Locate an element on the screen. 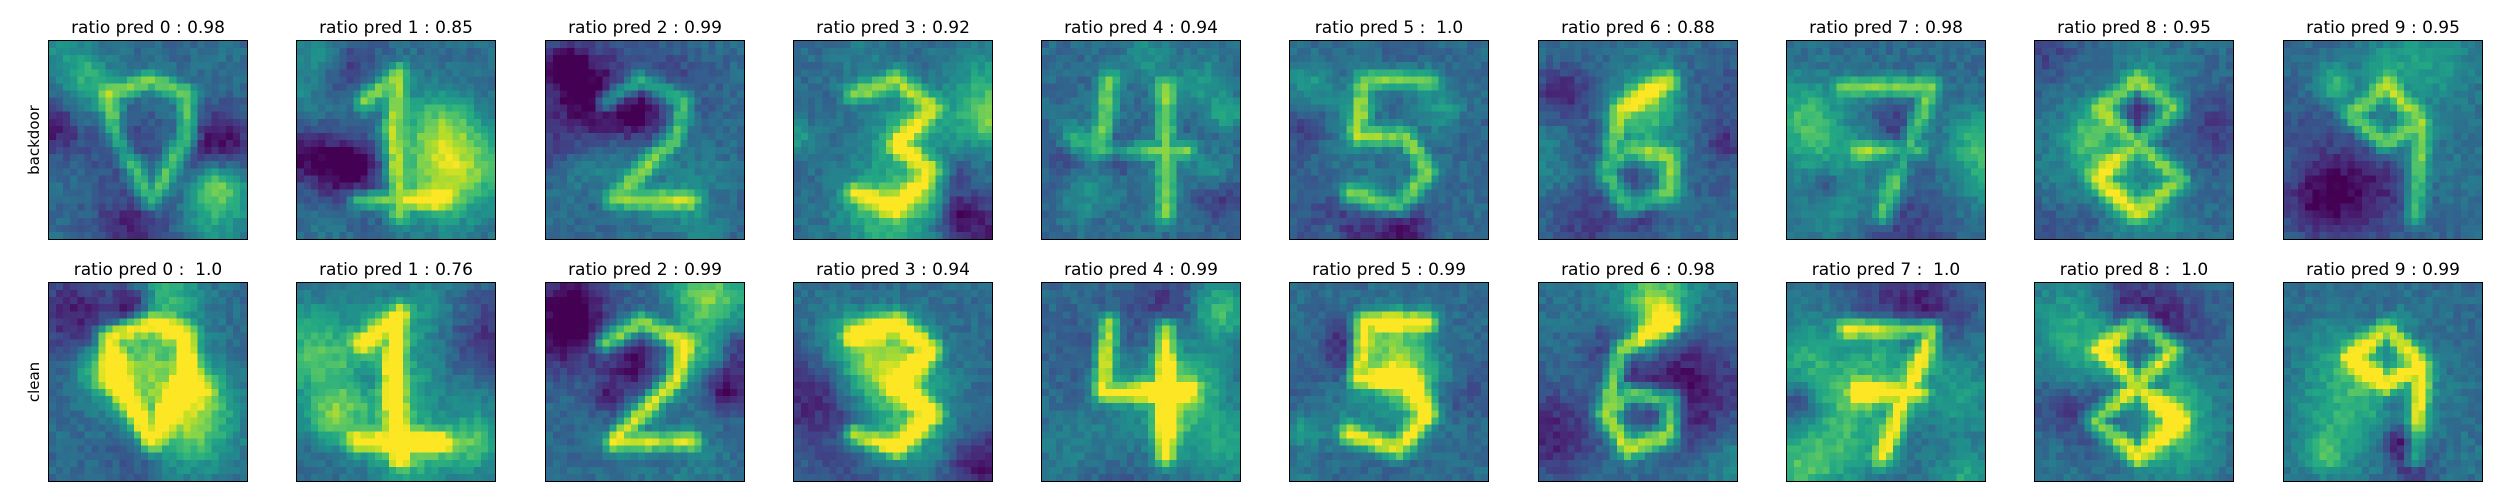 The image size is (2500, 500). panel-title: ratio pred 8 : 0.95 is located at coordinates (2134, 28).